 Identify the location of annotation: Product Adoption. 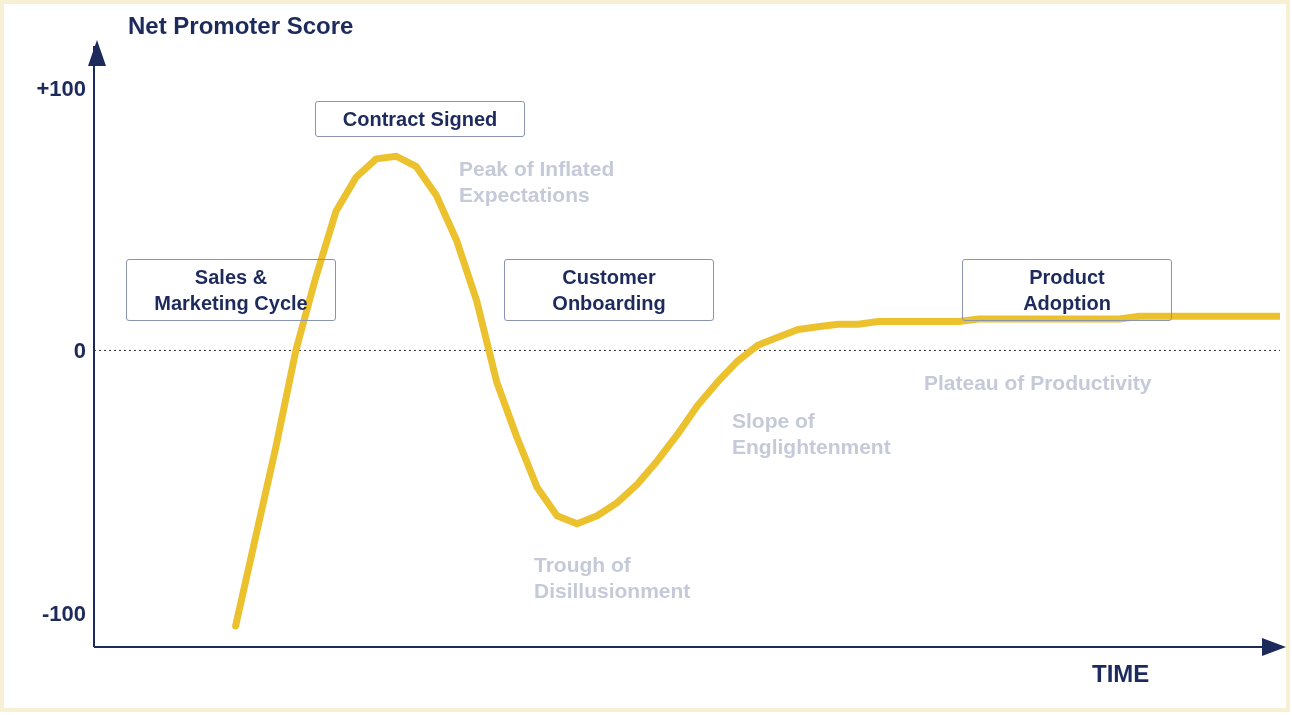
(1067, 290).